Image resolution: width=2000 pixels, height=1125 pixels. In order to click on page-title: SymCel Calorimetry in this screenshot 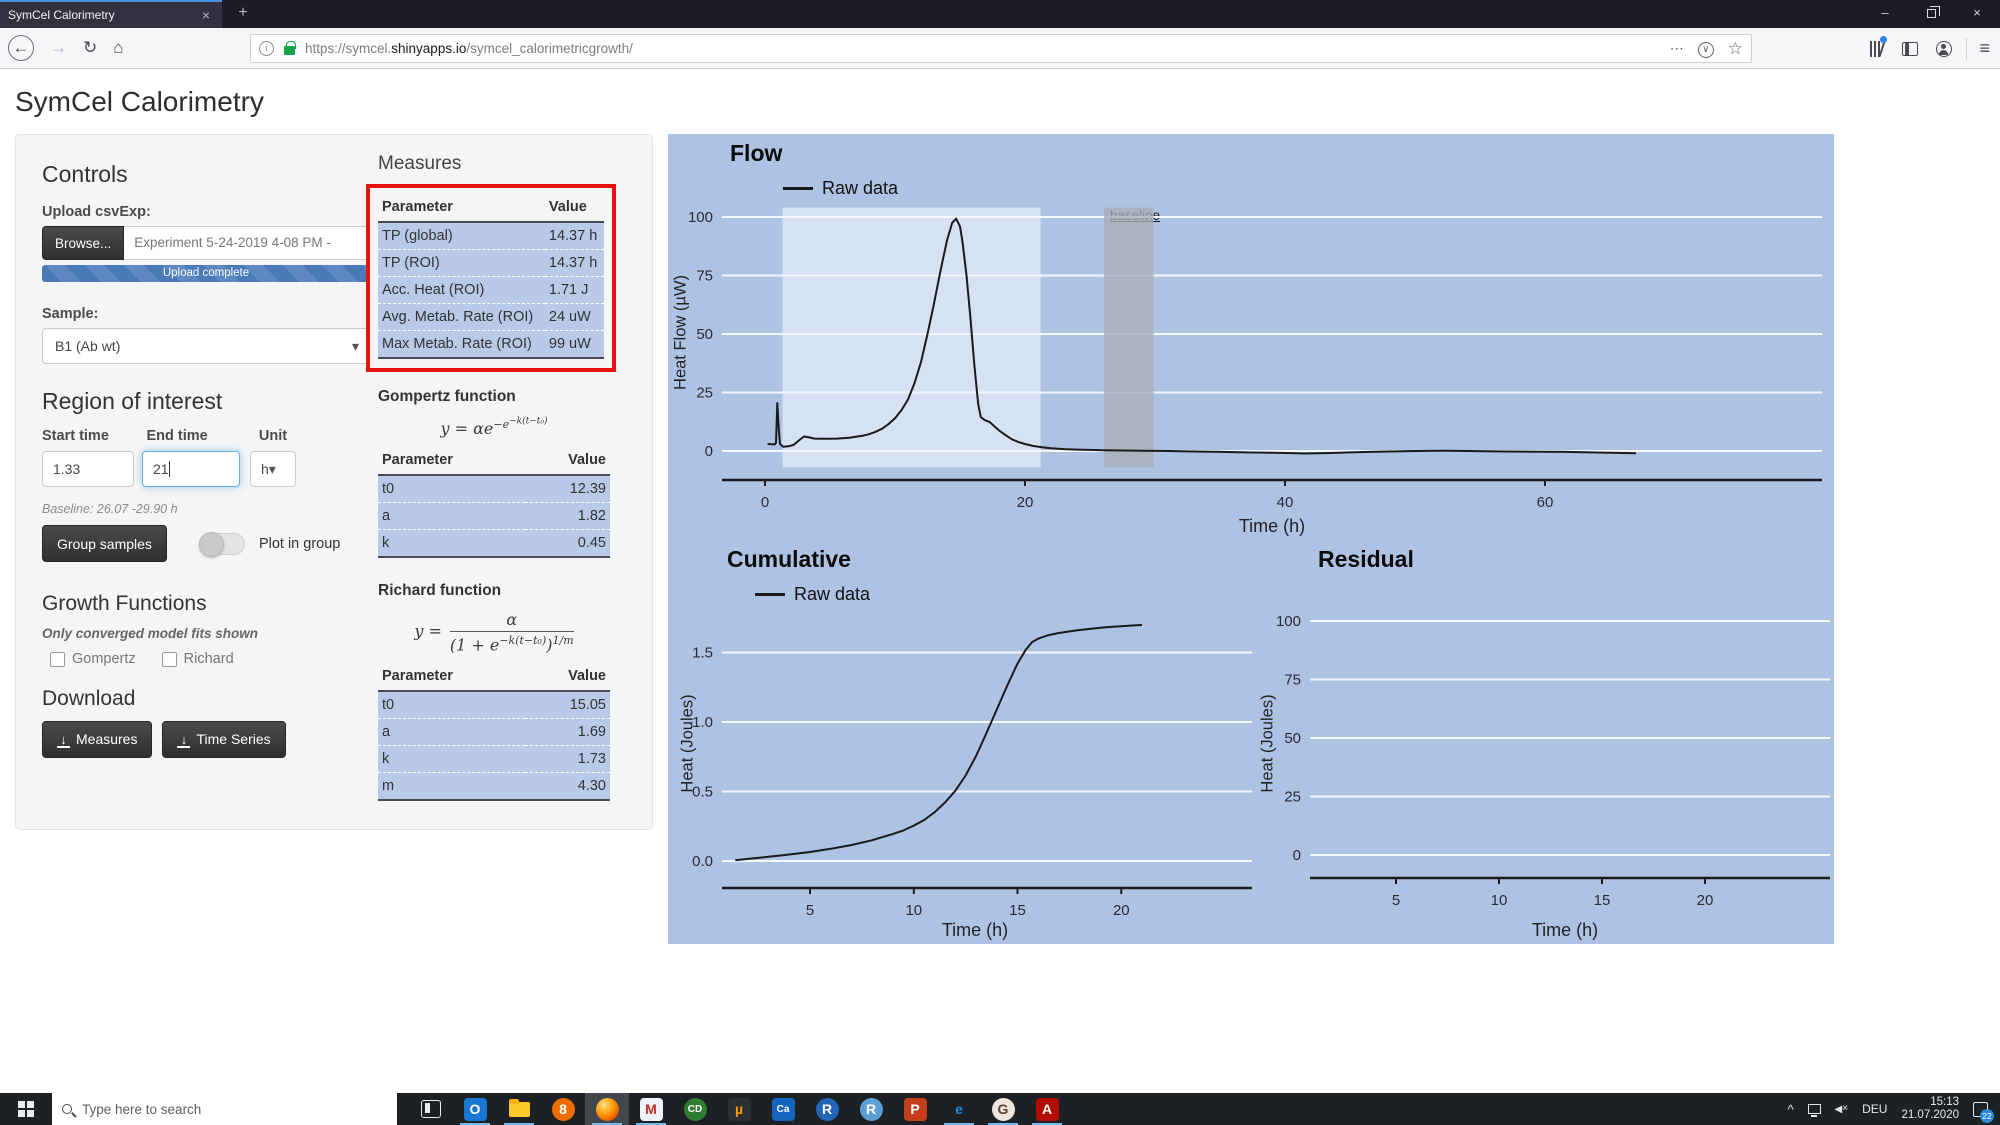, I will do `click(139, 101)`.